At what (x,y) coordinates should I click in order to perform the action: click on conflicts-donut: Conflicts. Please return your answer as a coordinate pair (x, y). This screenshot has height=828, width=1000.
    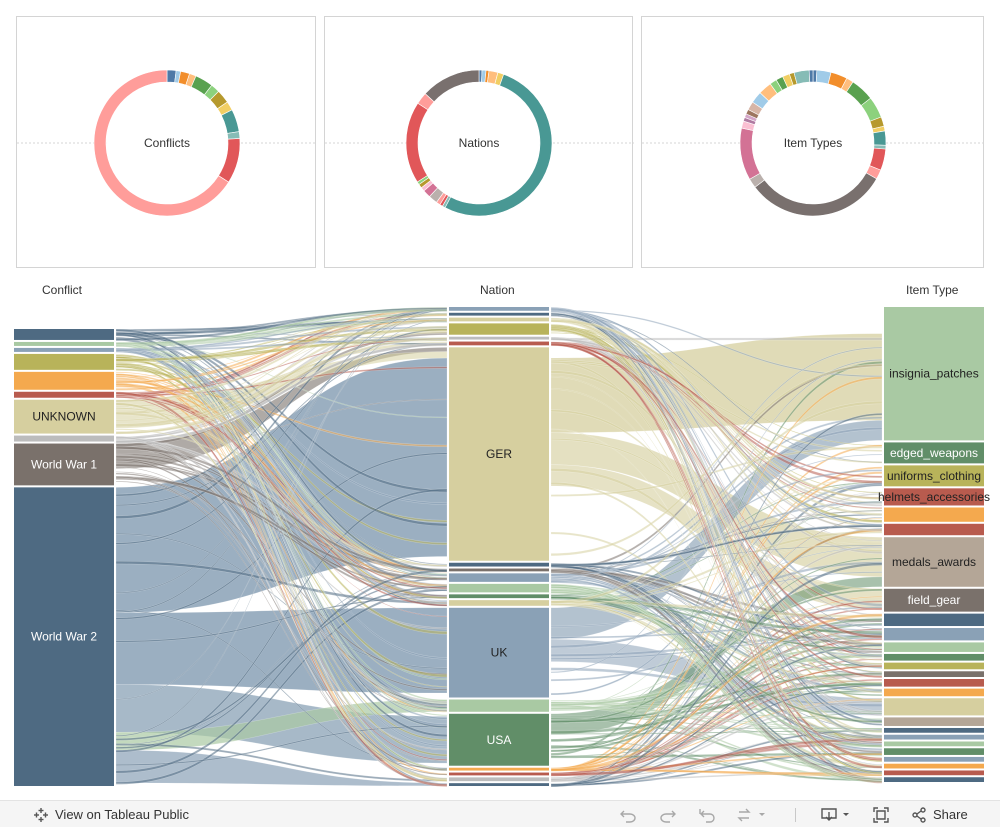
    Looking at the image, I should click on (167, 143).